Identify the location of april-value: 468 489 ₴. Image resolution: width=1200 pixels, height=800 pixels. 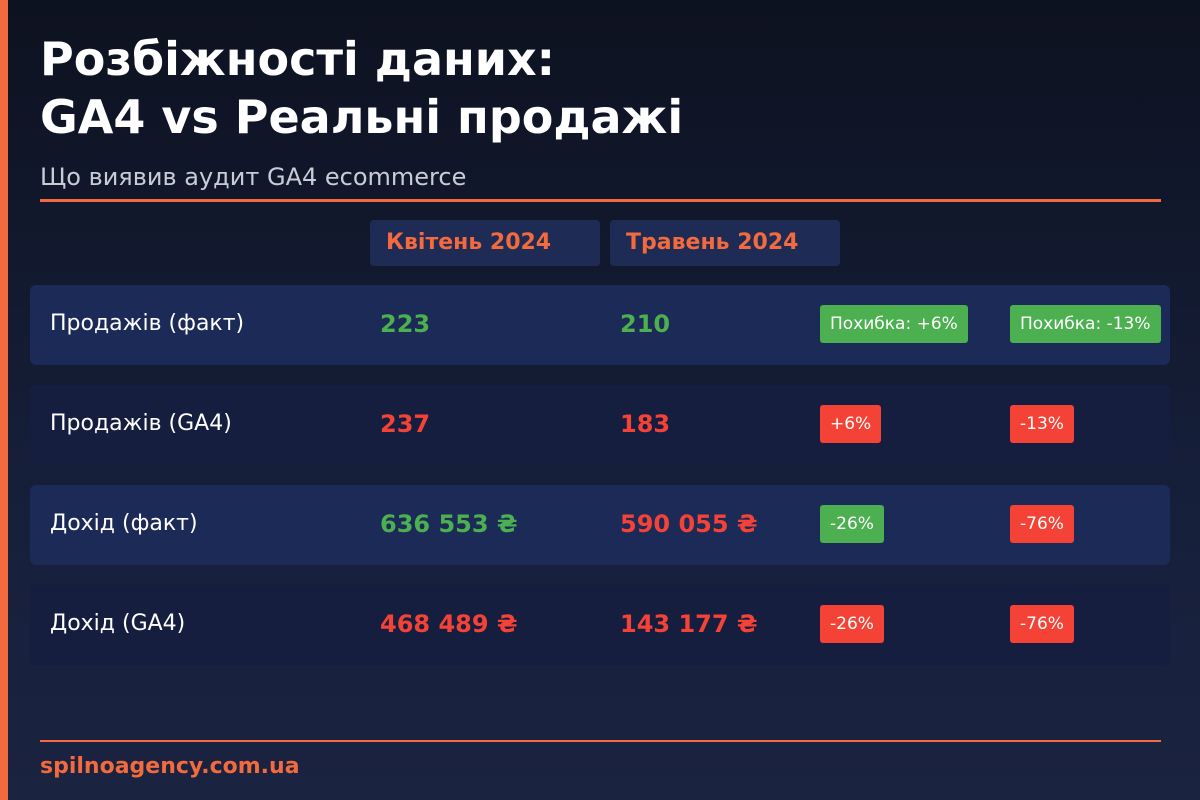
(449, 624).